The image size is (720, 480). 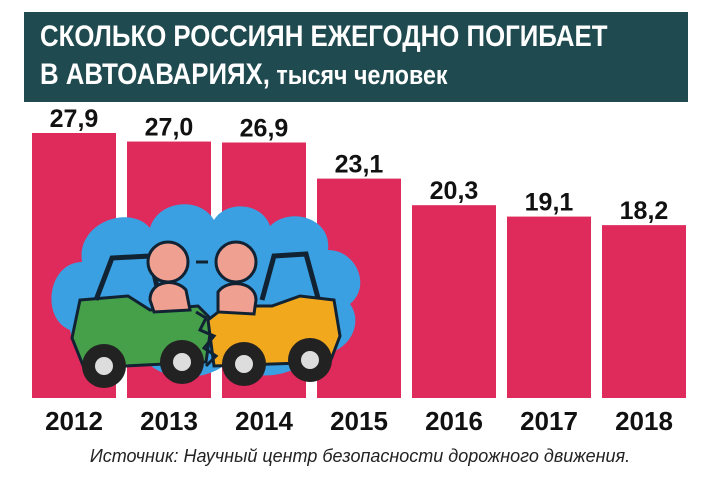 What do you see at coordinates (359, 165) in the screenshot?
I see `value-label-2015: 23,1` at bounding box center [359, 165].